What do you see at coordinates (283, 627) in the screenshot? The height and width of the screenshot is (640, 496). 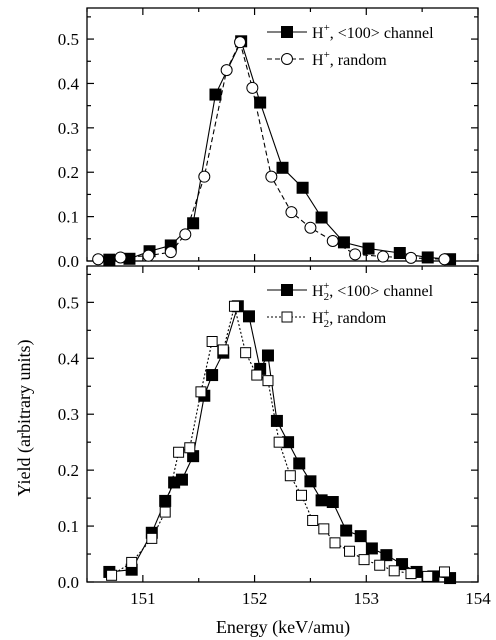 I see `x-axis-title: Energy (keV/amu)` at bounding box center [283, 627].